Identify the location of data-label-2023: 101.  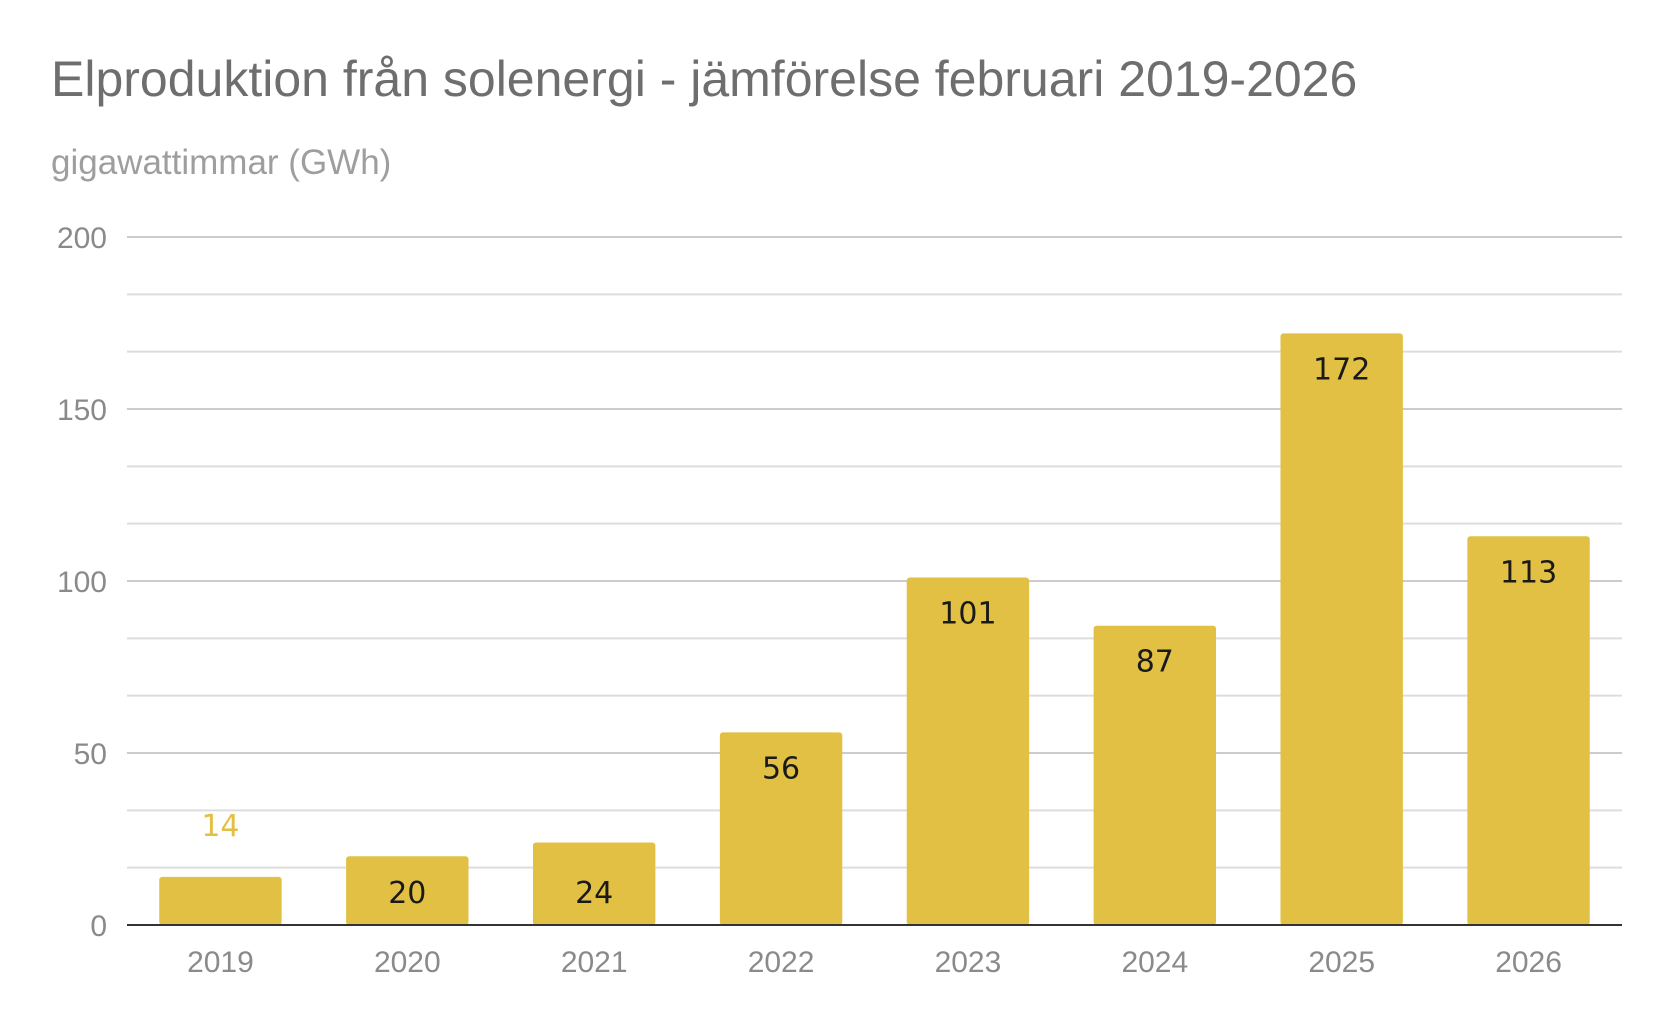
(967, 614).